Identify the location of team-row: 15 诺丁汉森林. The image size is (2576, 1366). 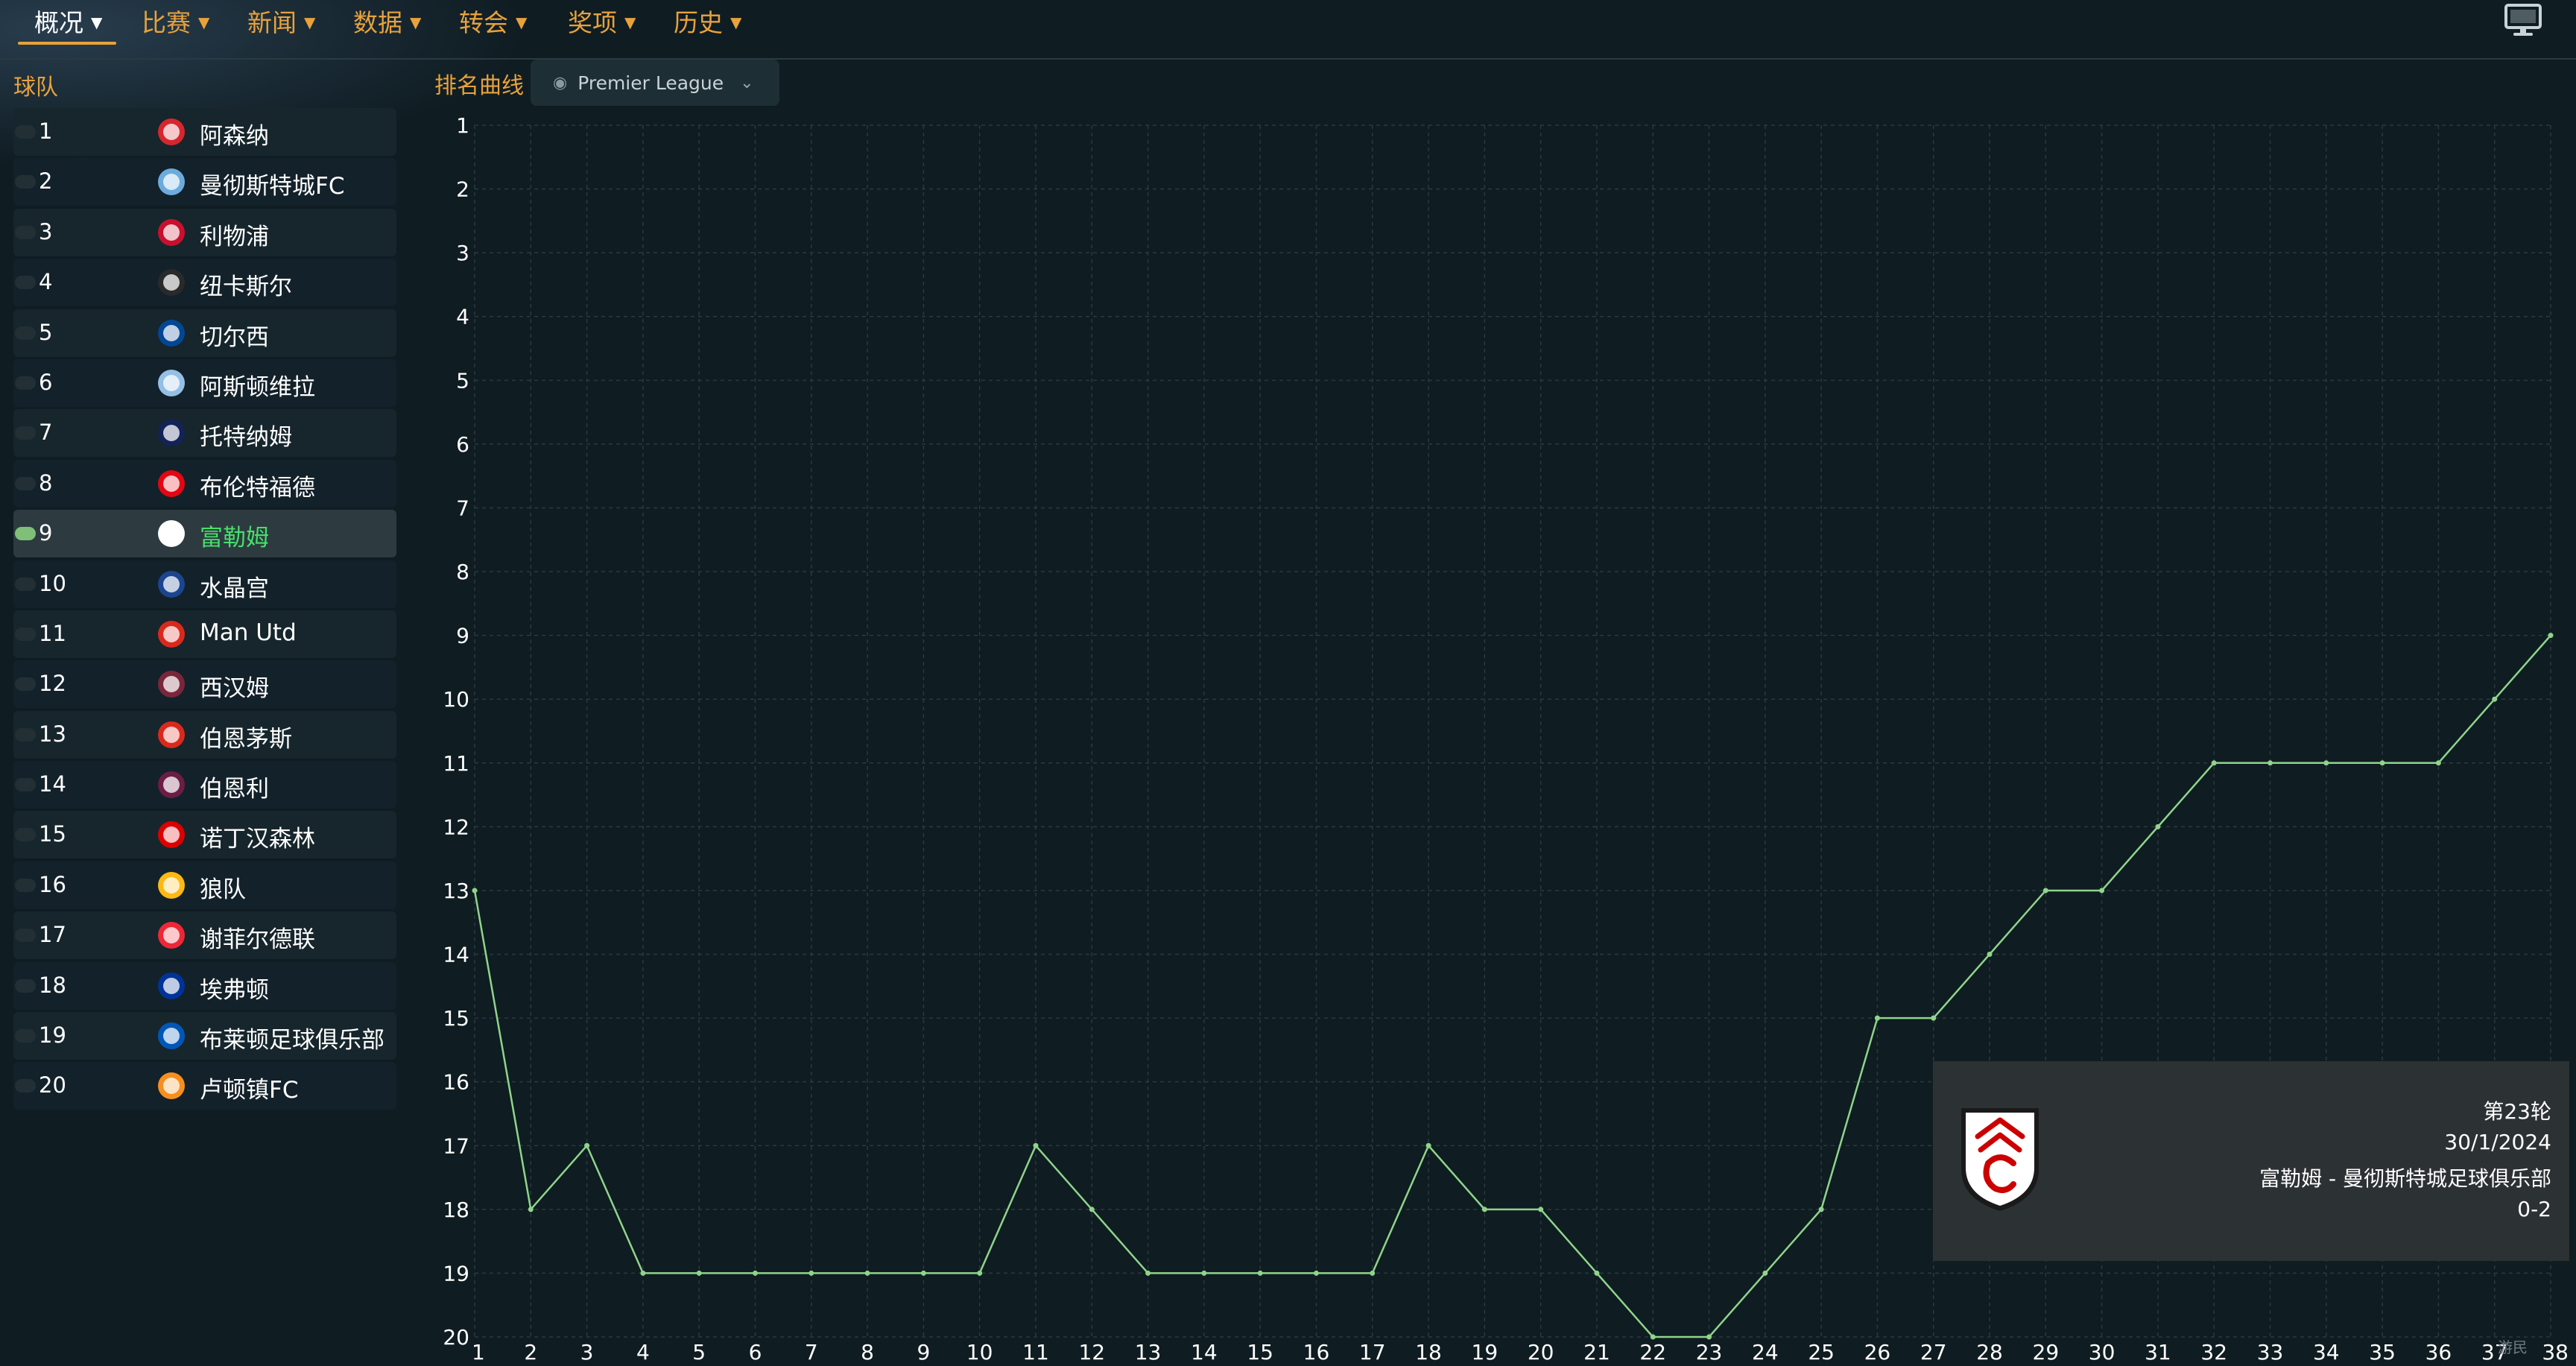
(204, 835).